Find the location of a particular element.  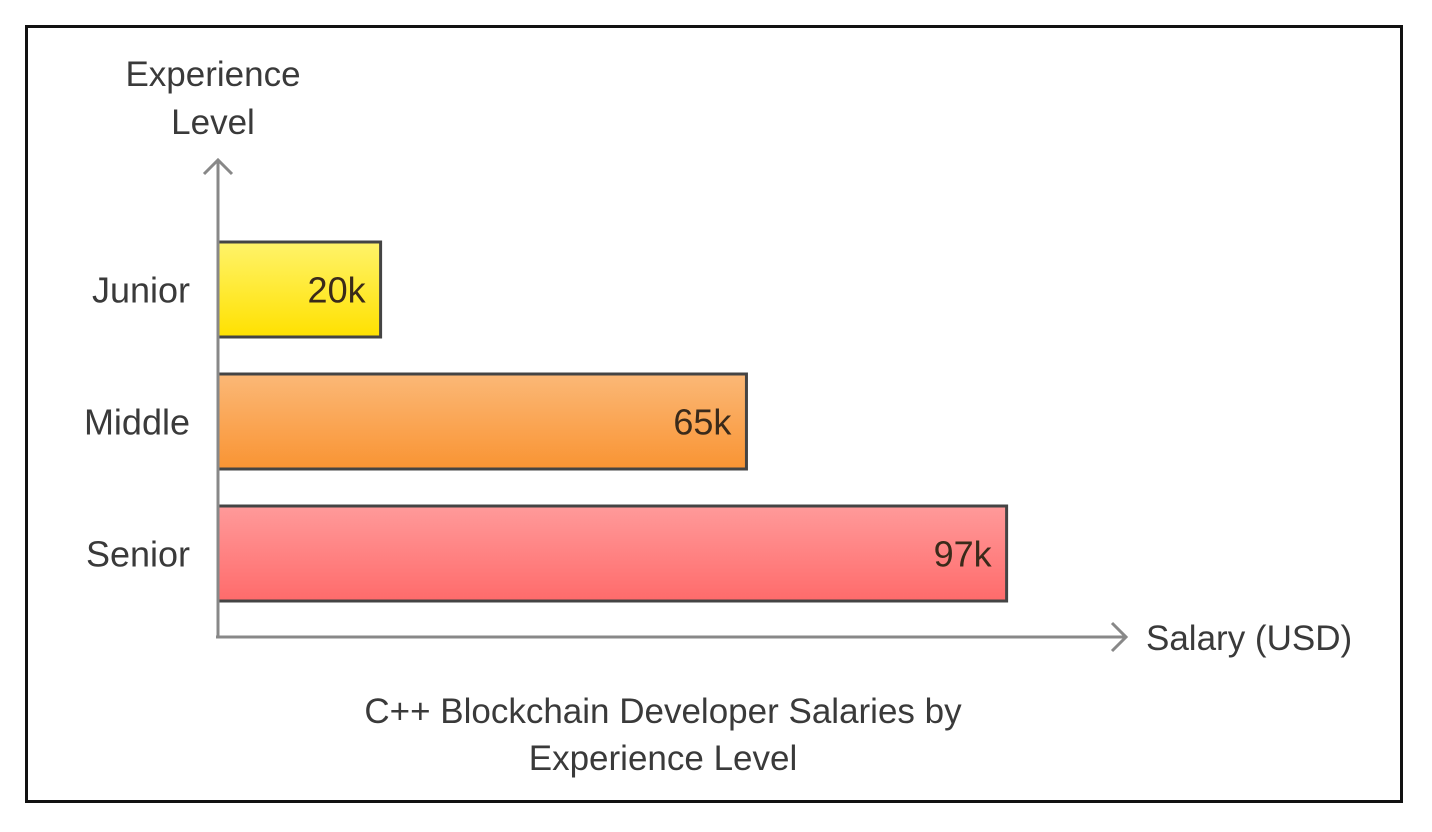

chart-title-line-2: Experience Level is located at coordinates (663, 758).